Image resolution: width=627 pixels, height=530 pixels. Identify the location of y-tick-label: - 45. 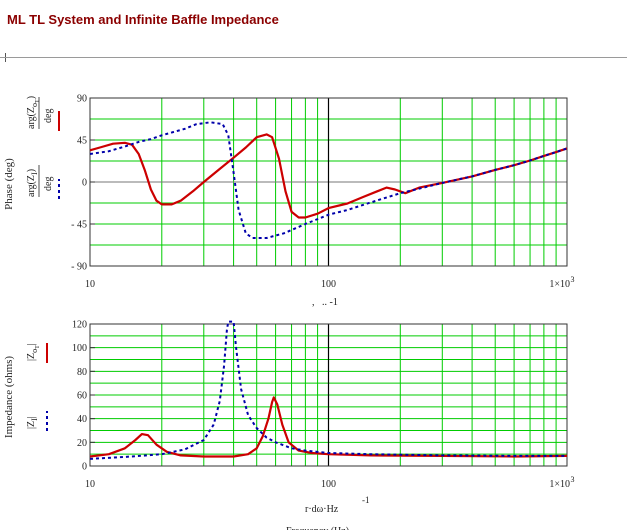
(79, 225).